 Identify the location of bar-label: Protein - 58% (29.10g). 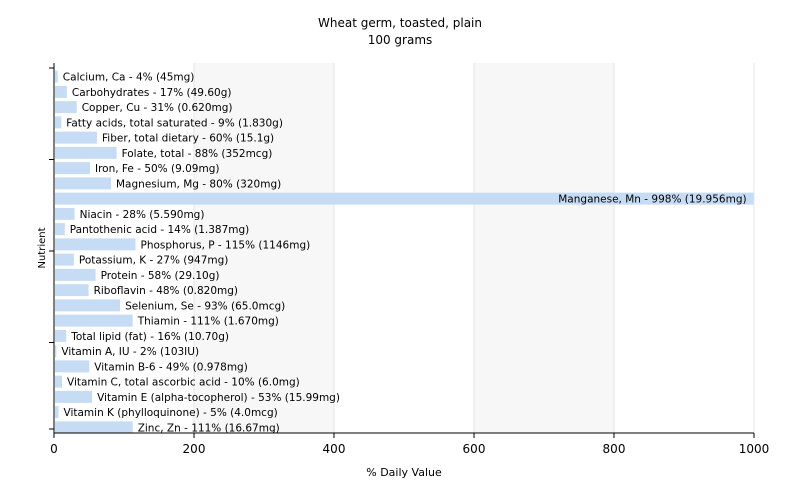
(160, 276).